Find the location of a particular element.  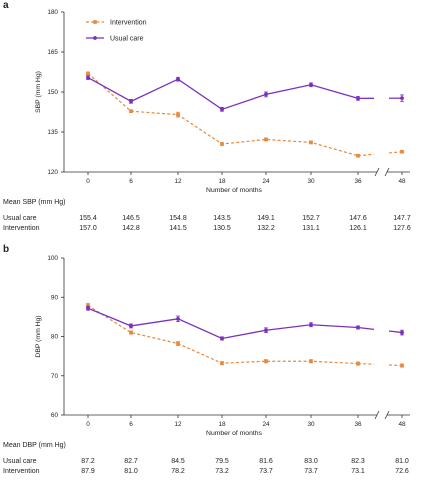

legend-label-usual-care: Usual care is located at coordinates (127, 39).